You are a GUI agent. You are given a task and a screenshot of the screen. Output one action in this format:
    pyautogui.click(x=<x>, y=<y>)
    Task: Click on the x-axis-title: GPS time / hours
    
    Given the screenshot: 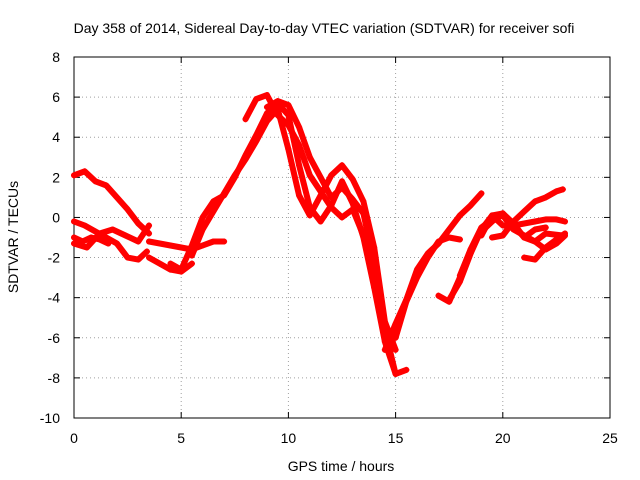 What is the action you would take?
    pyautogui.click(x=341, y=466)
    